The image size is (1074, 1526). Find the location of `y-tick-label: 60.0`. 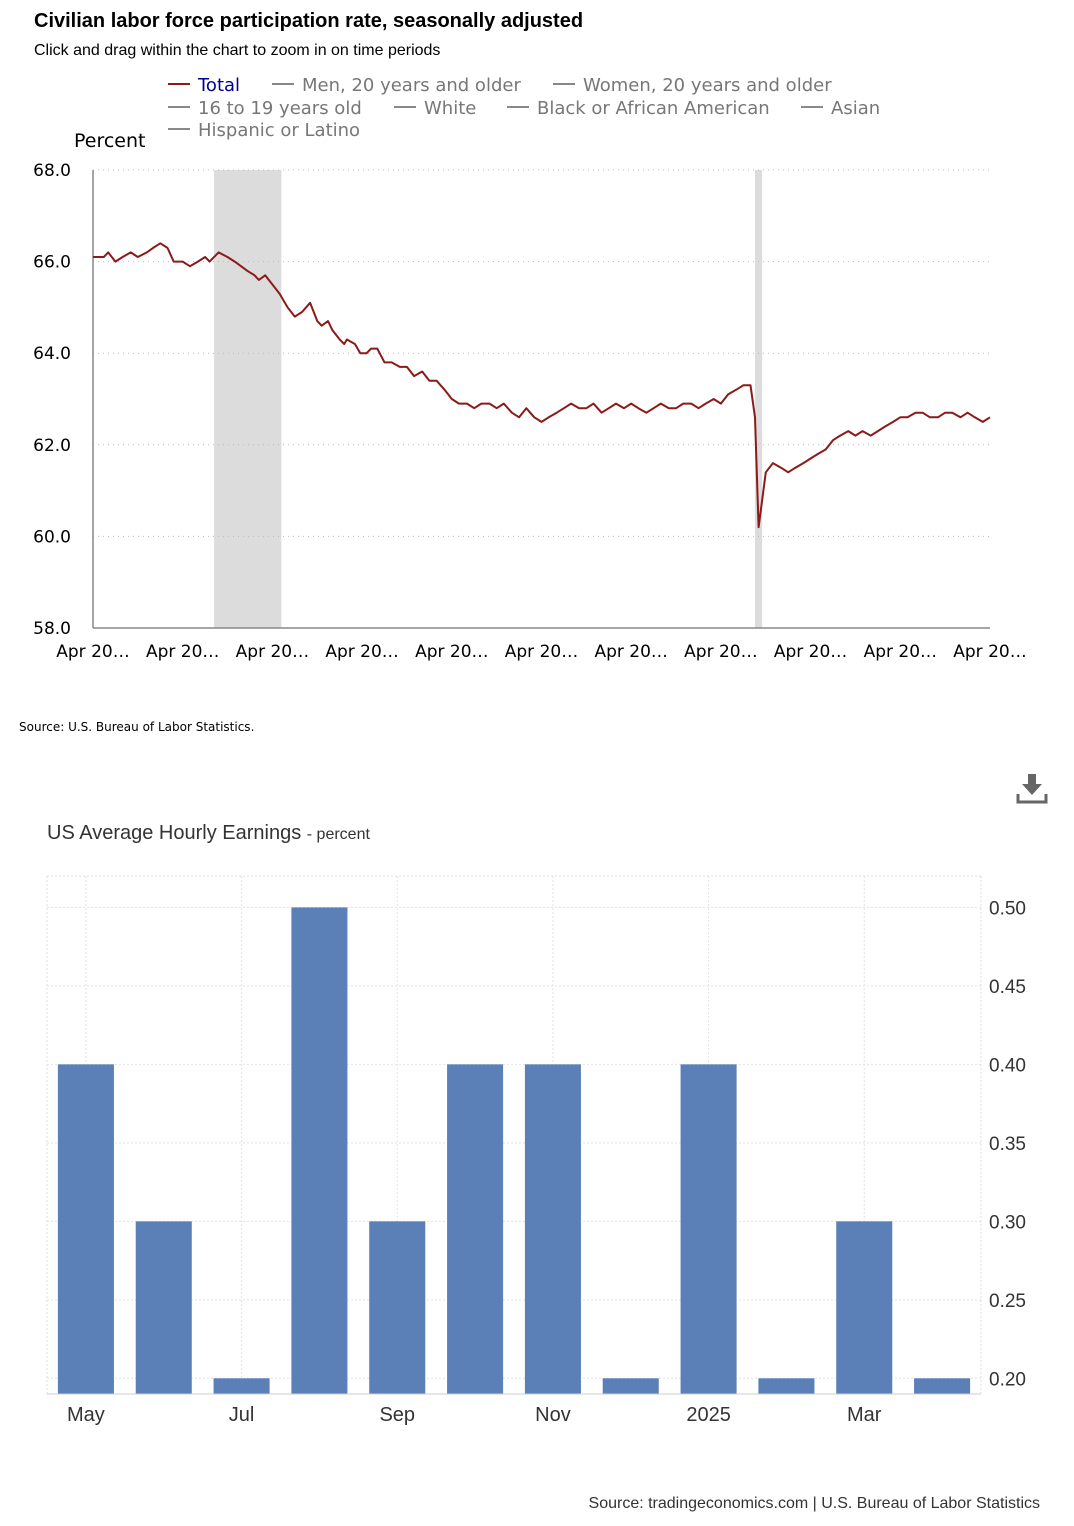

y-tick-label: 60.0 is located at coordinates (52, 537).